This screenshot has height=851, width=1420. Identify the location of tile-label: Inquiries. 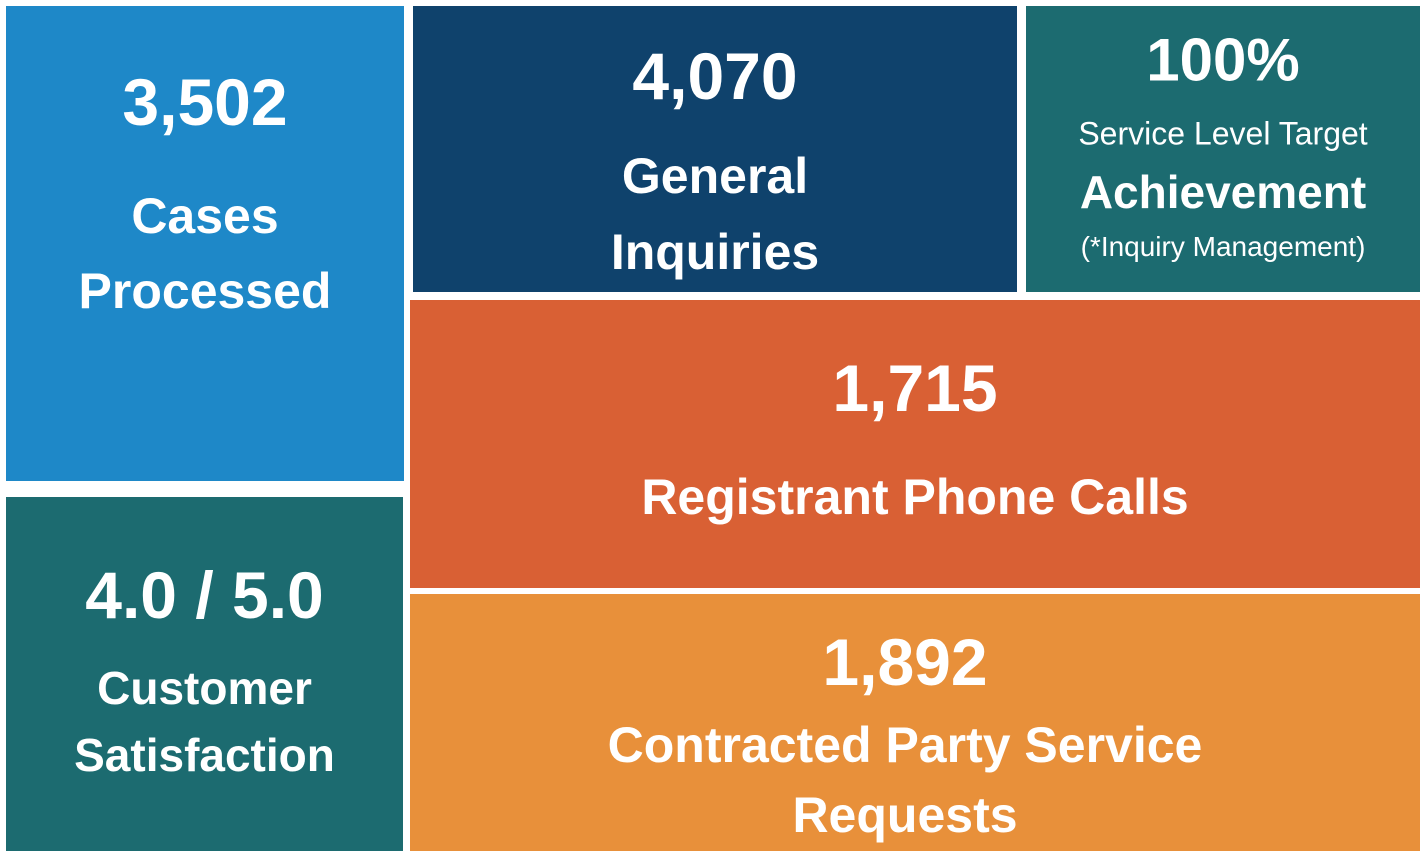
(715, 252).